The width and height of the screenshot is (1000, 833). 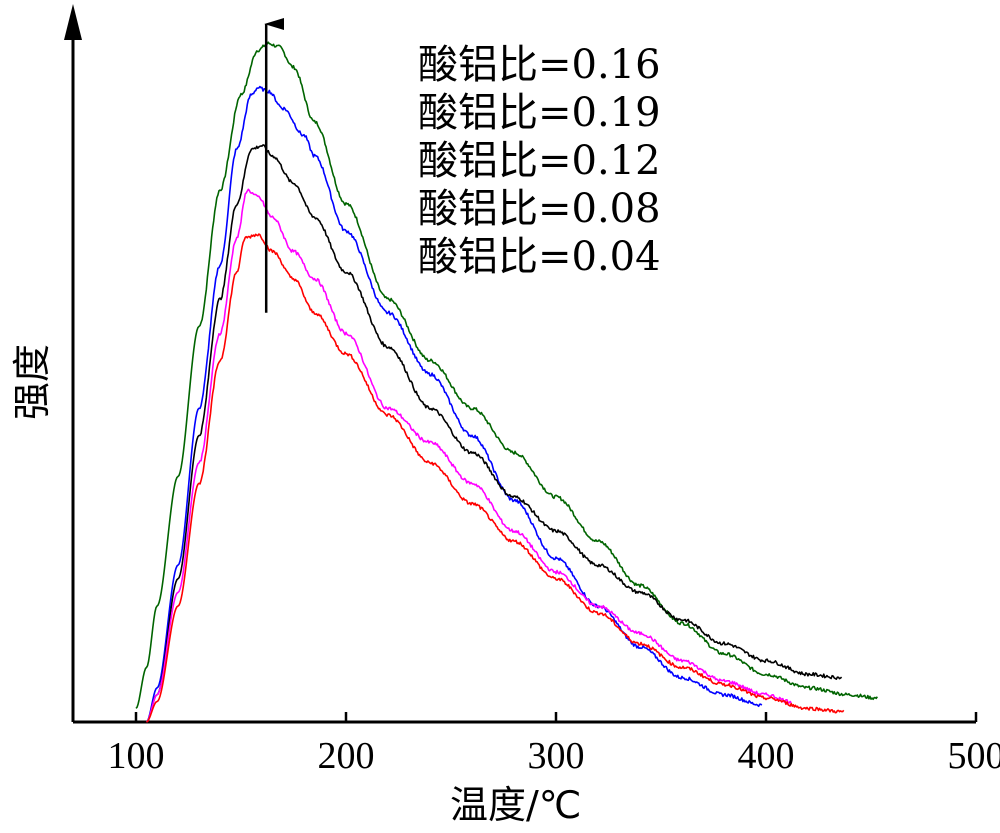 What do you see at coordinates (556, 717) in the screenshot?
I see `x-axis-ticks` at bounding box center [556, 717].